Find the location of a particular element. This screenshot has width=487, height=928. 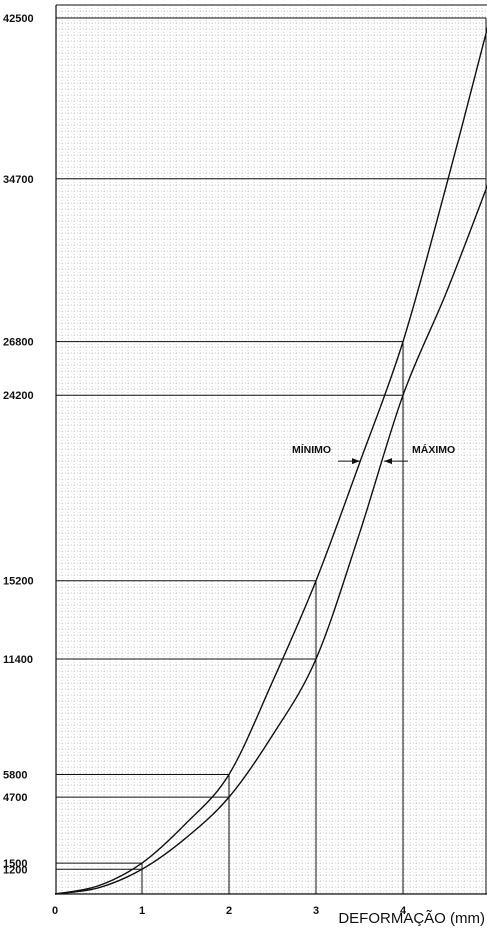

y-tick-label: 11400 is located at coordinates (18, 660).